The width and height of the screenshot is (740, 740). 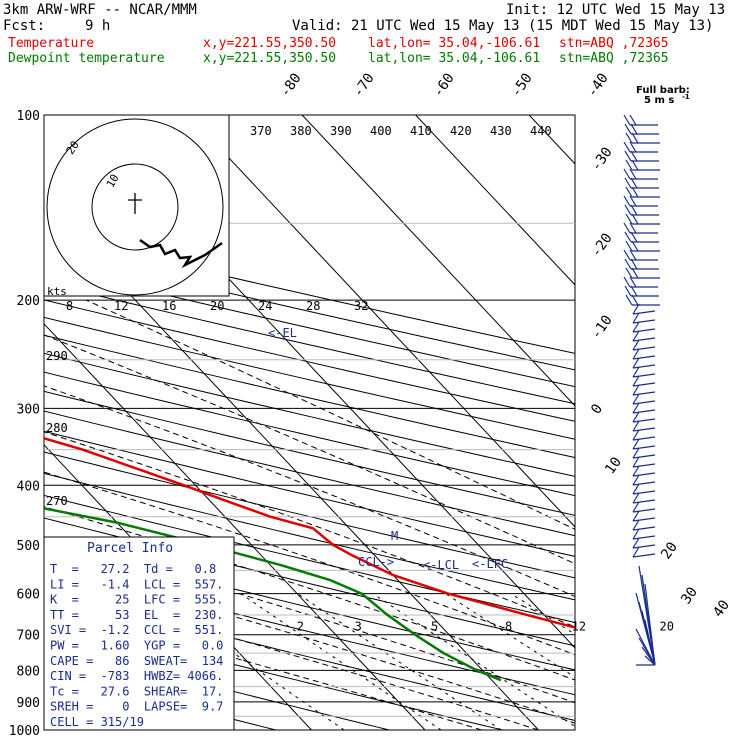 What do you see at coordinates (399, 661) in the screenshot?
I see `mixing-ratio-line` at bounding box center [399, 661].